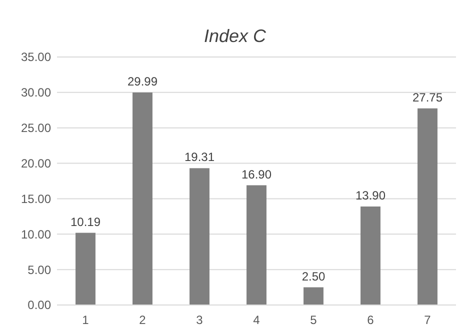 This screenshot has width=470, height=335. I want to click on y-tick-label: 10.00, so click(36, 234).